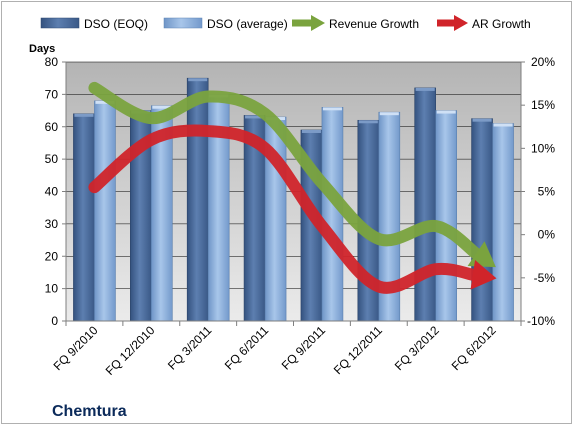  What do you see at coordinates (89, 411) in the screenshot?
I see `company-name: Chemtura` at bounding box center [89, 411].